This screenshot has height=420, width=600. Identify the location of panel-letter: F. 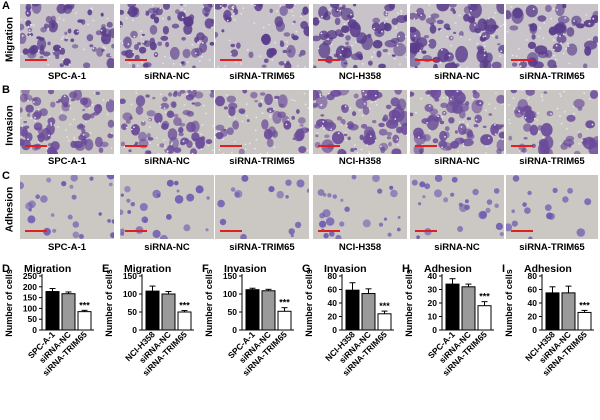
(205, 269).